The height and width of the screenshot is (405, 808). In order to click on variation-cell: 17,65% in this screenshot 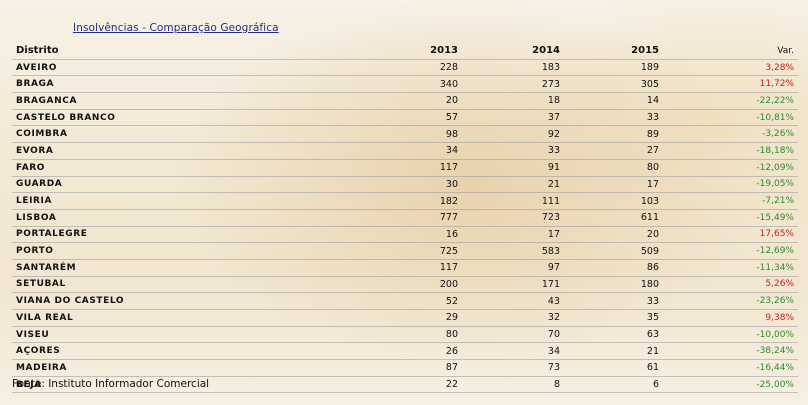, I will do `click(730, 235)`.